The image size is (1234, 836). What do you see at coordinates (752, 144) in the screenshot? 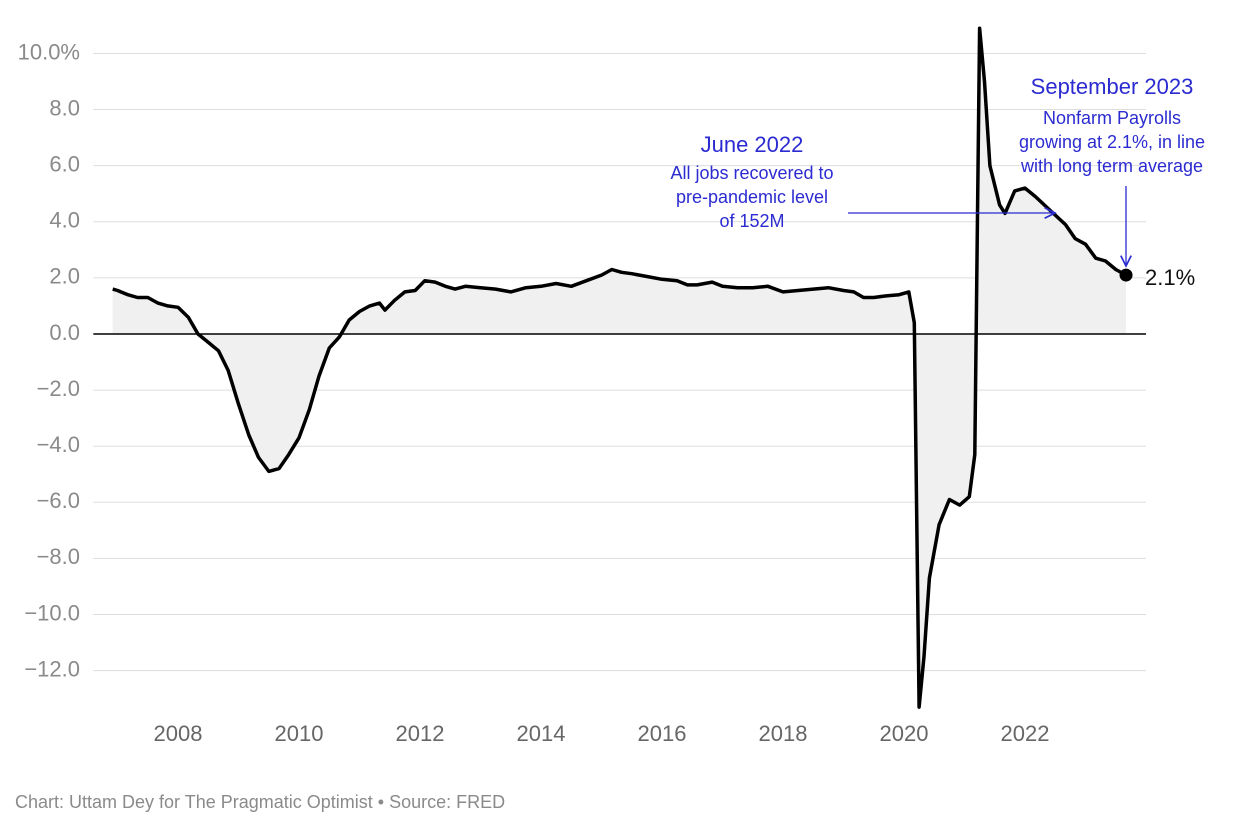
I see `annotation-title: June 2022` at bounding box center [752, 144].